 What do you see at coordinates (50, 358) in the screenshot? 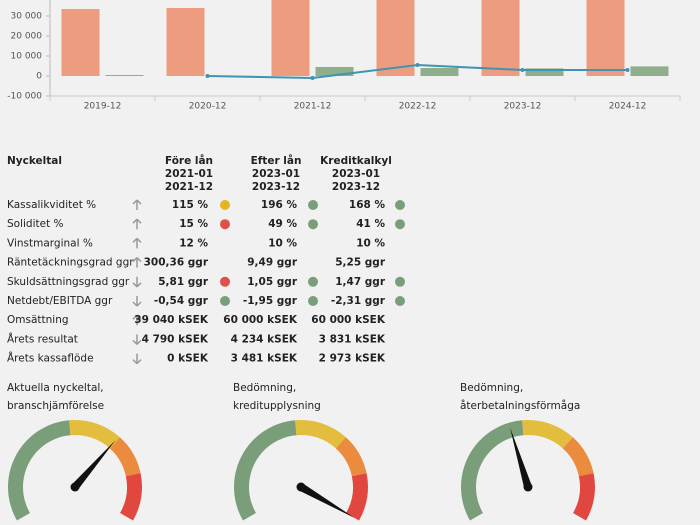
I see `row-label: Årets kassaflöde` at bounding box center [50, 358].